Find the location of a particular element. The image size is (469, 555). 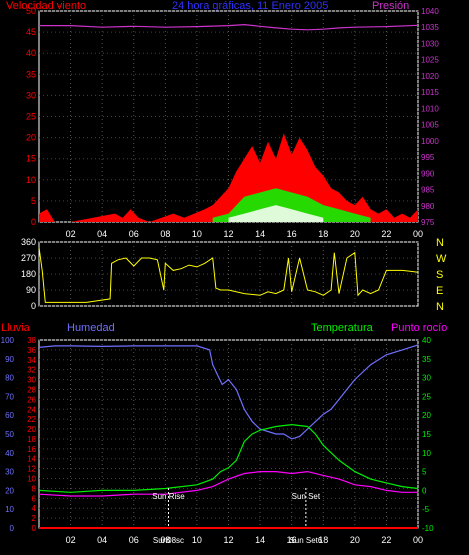

humidity-y-tick-label: 4 is located at coordinates (34, 508).